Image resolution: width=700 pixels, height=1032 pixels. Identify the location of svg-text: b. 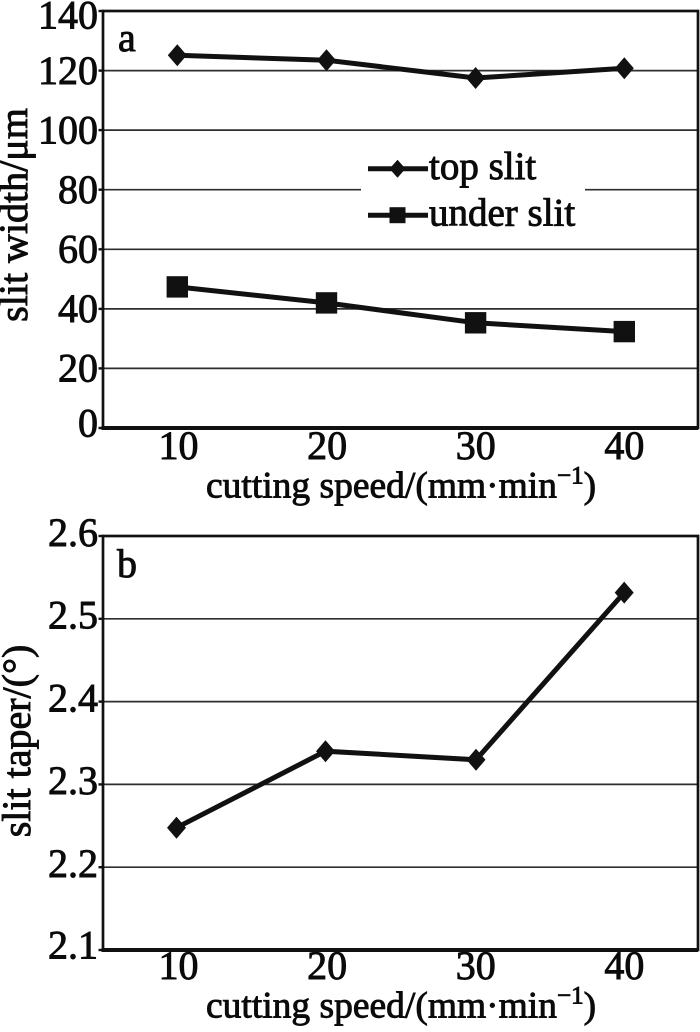
(127, 563).